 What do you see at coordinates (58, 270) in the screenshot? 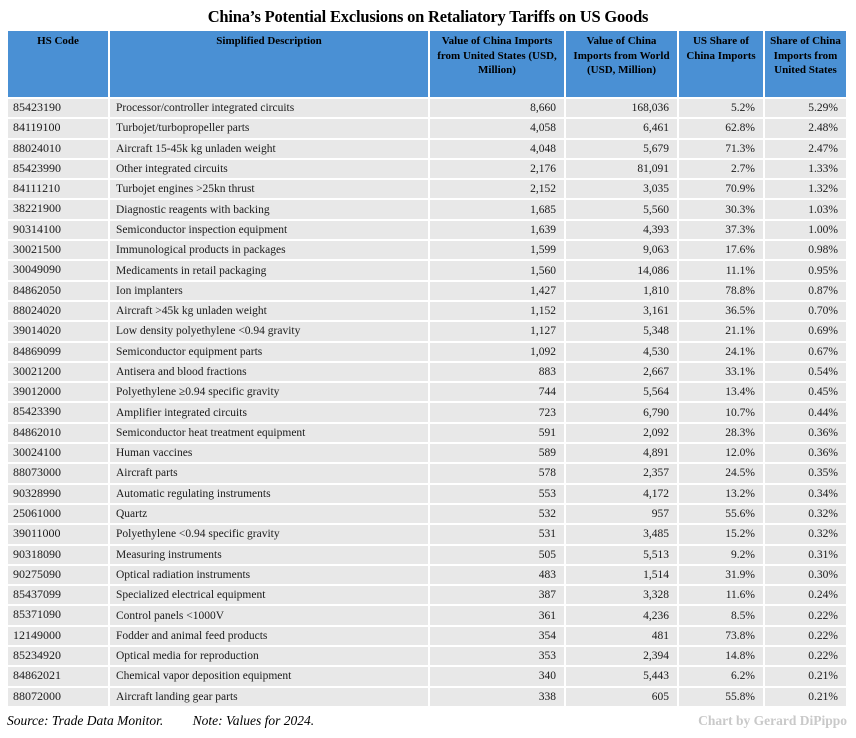
I see `hs-code-cell: 30049090` at bounding box center [58, 270].